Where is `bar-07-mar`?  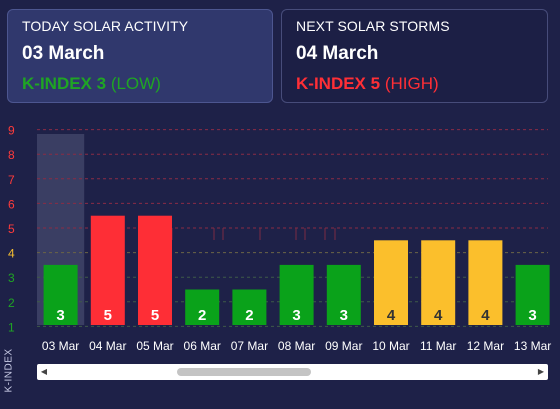
bar-07-mar is located at coordinates (249, 307).